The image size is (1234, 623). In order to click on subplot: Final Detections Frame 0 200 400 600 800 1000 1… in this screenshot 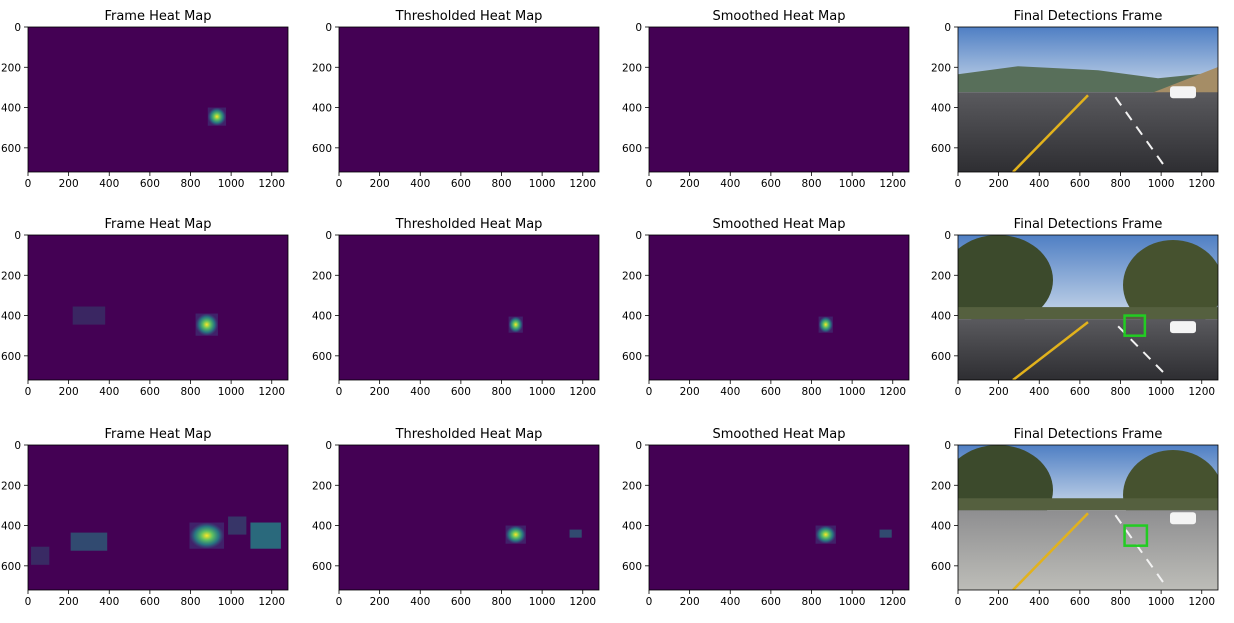, I will do `click(1075, 99)`.